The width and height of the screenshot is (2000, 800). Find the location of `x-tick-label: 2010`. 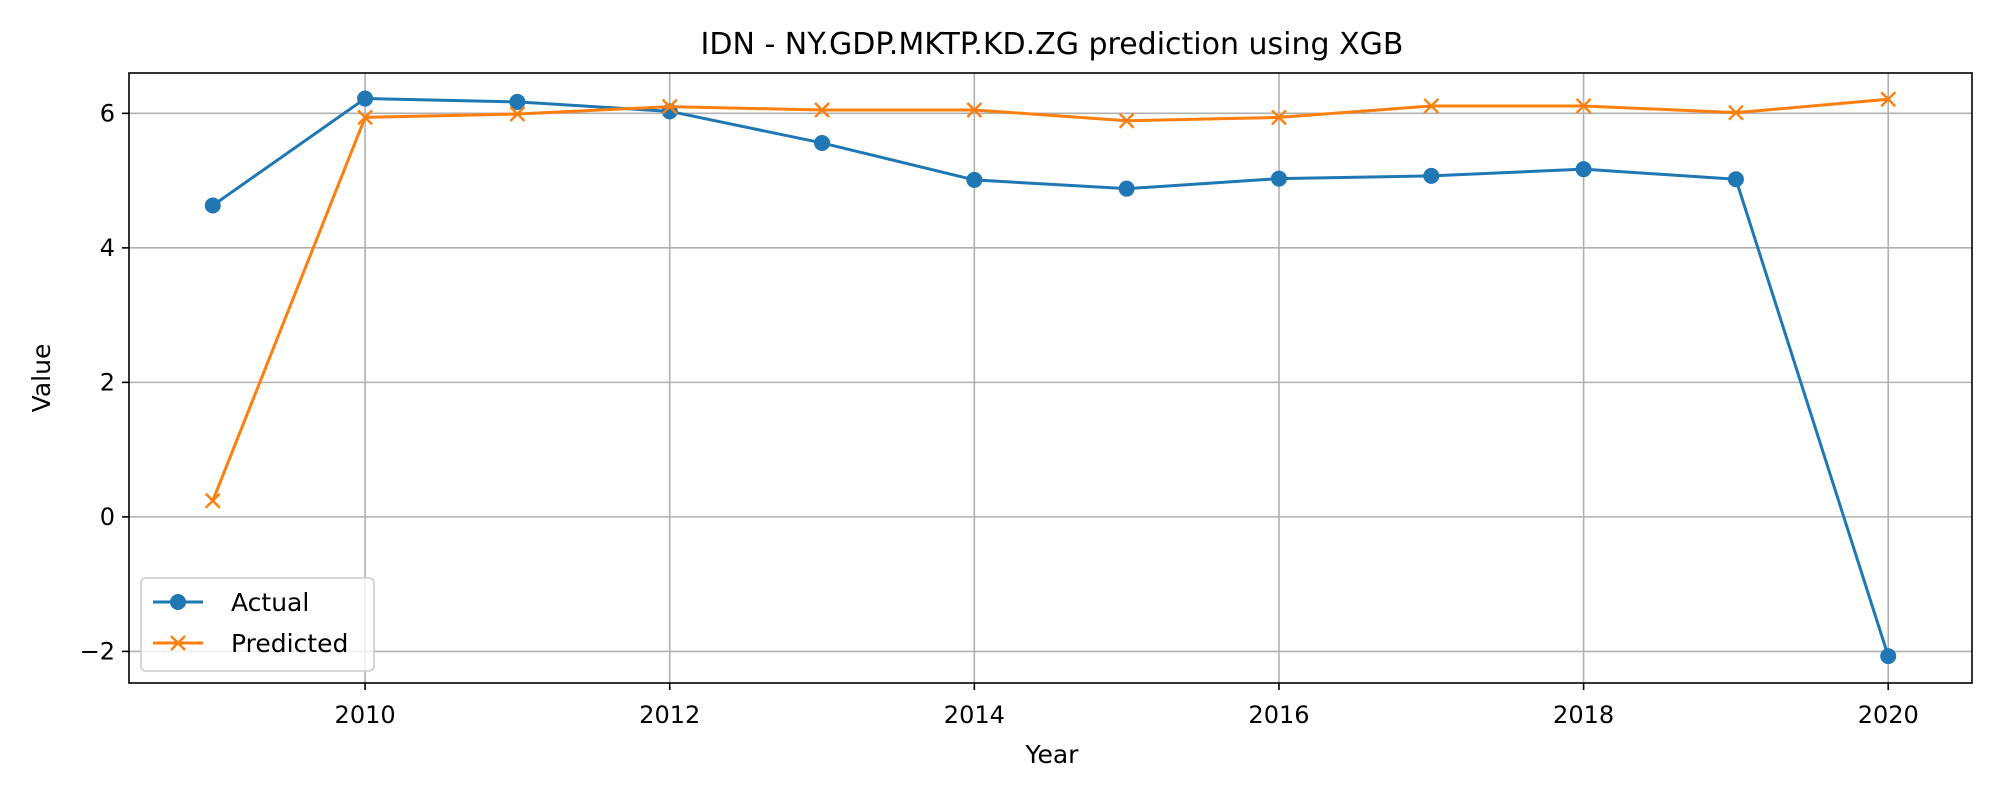

x-tick-label: 2010 is located at coordinates (365, 715).